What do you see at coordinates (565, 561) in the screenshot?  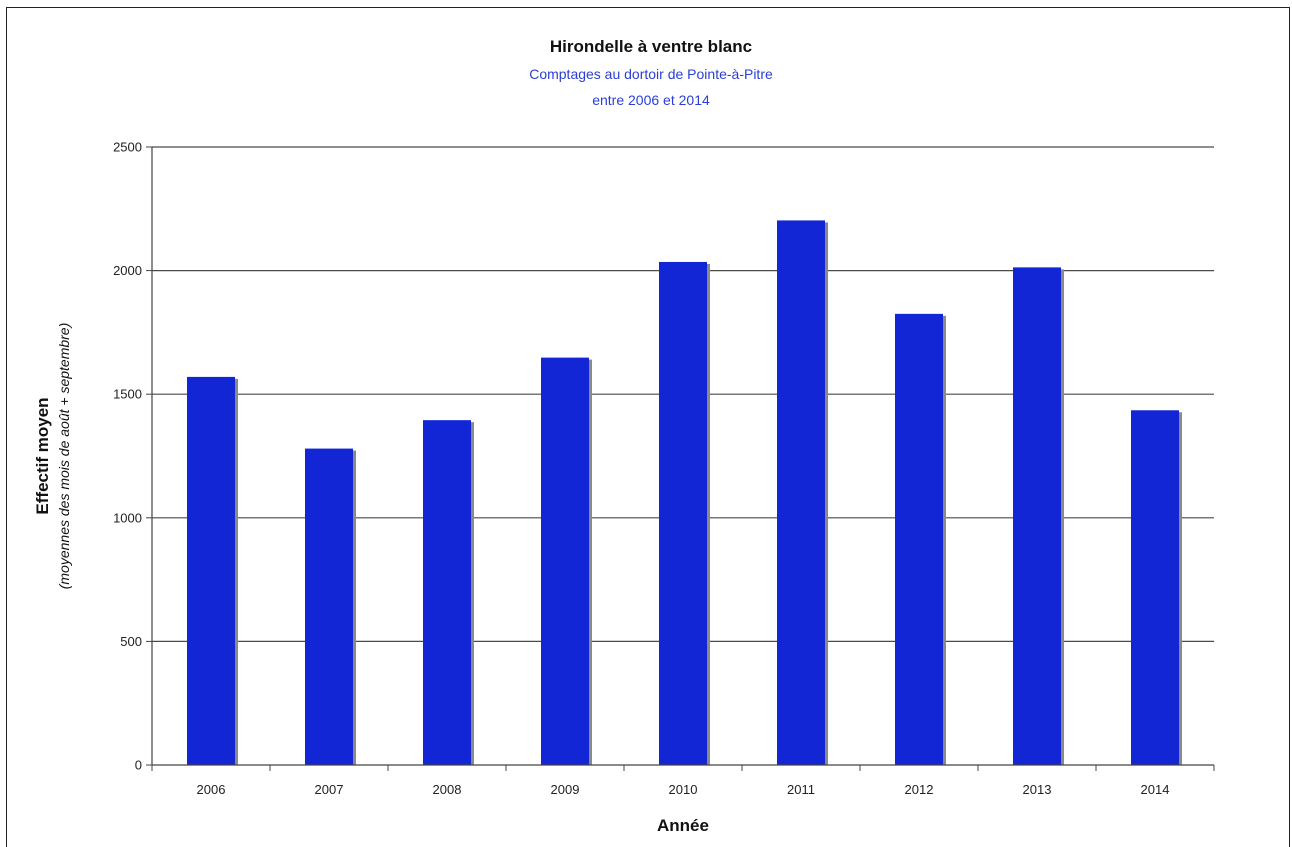 I see `bar-2009` at bounding box center [565, 561].